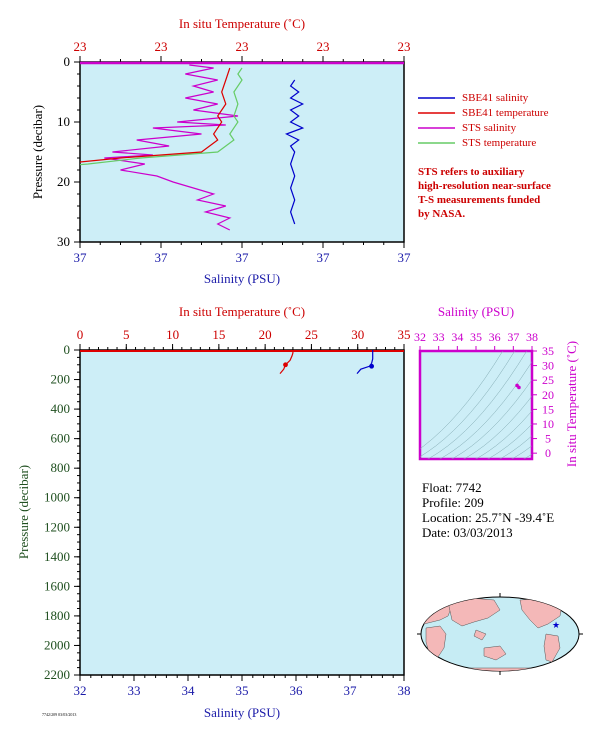 Image resolution: width=601 pixels, height=736 pixels. What do you see at coordinates (37, 152) in the screenshot?
I see `top-pressure-axis-label: Pressure (decibar)` at bounding box center [37, 152].